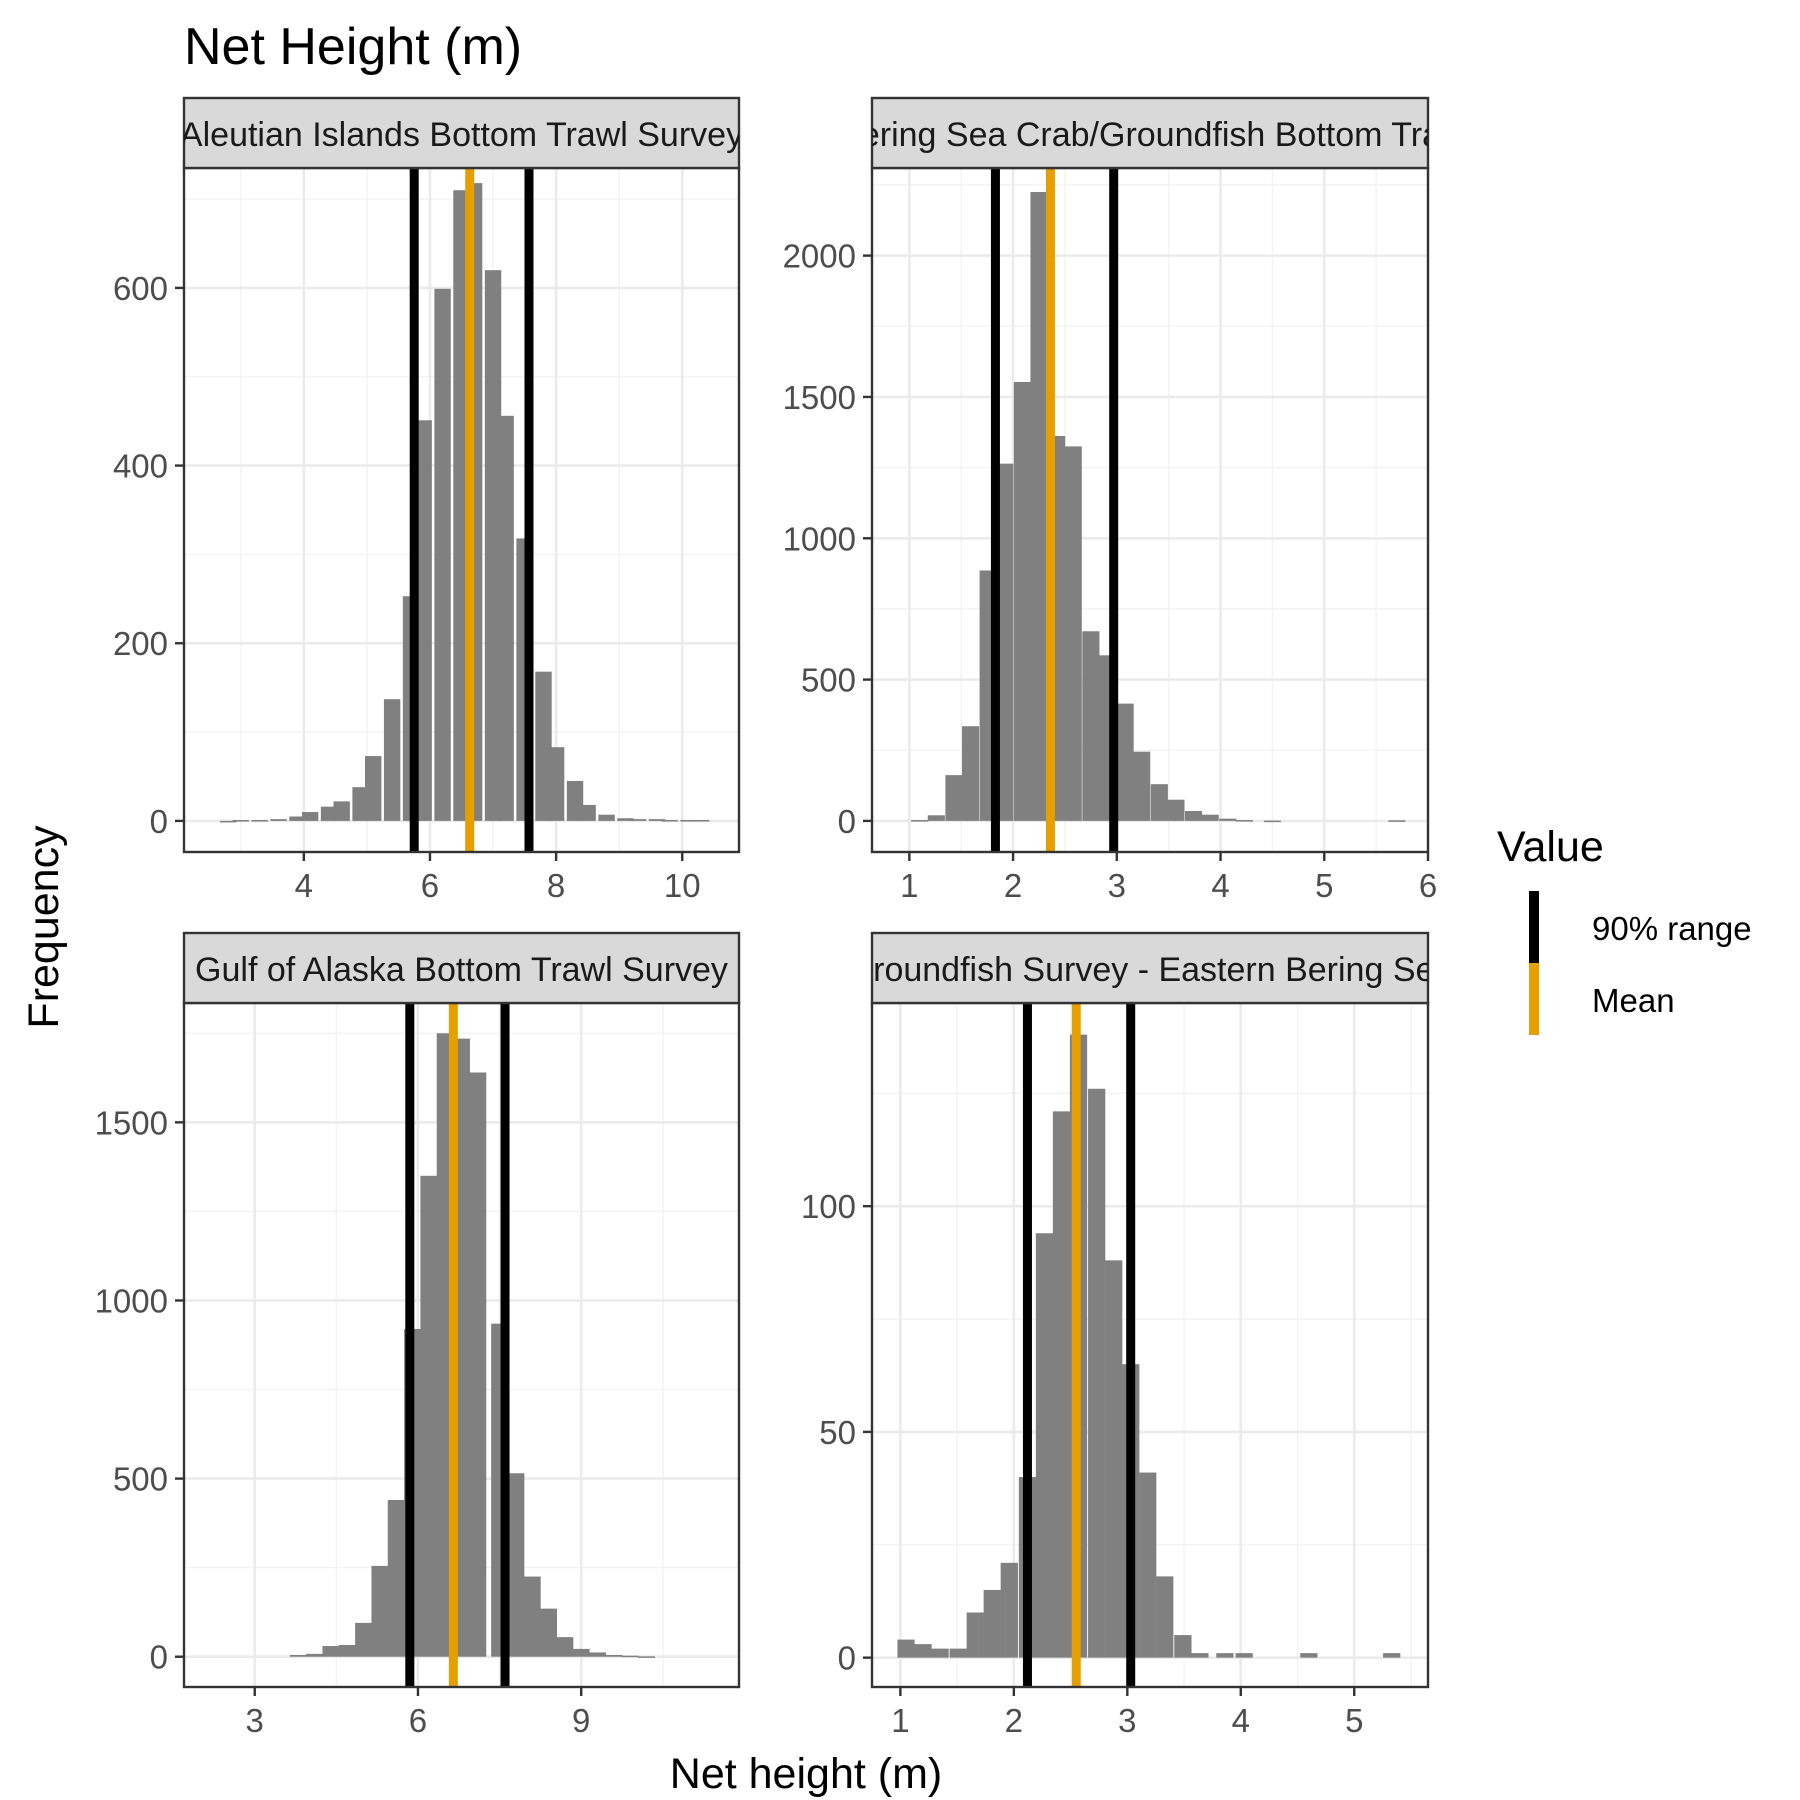 This screenshot has height=1800, width=1800. What do you see at coordinates (1672, 928) in the screenshot?
I see `legend-label-90-range: 90% range` at bounding box center [1672, 928].